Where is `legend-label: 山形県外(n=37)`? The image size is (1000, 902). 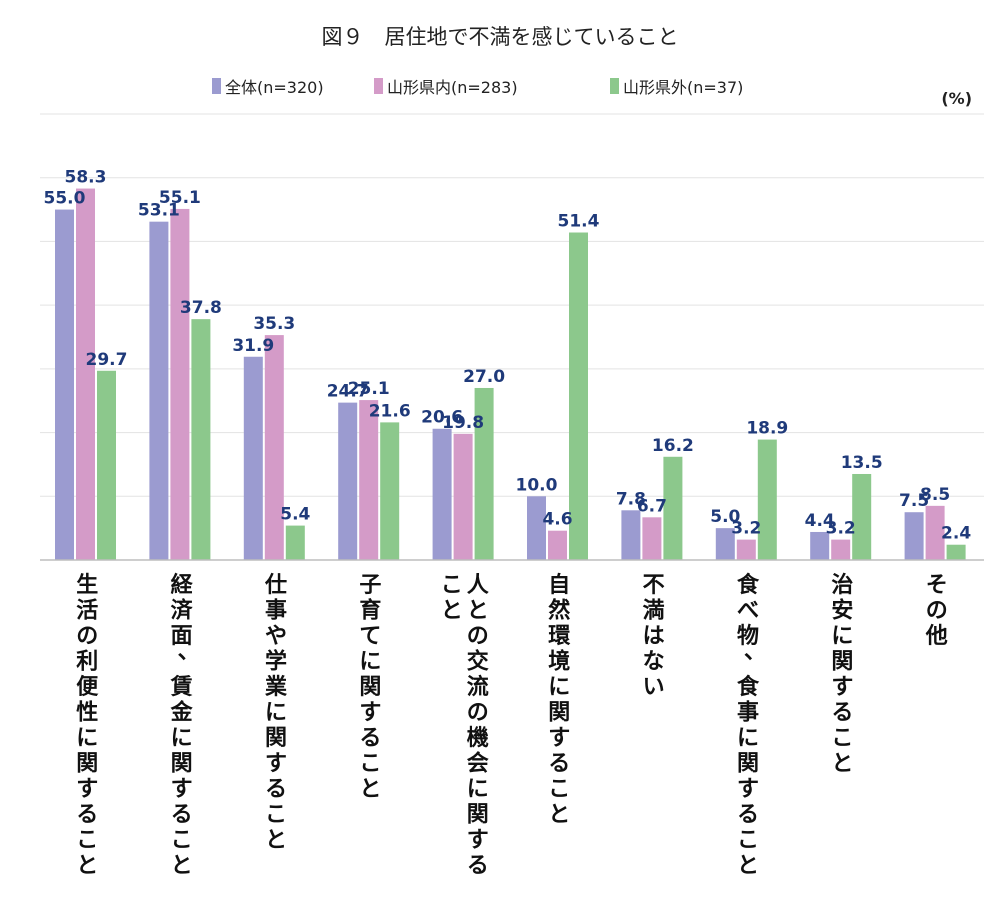 legend-label: 山形県外(n=37) is located at coordinates (683, 87).